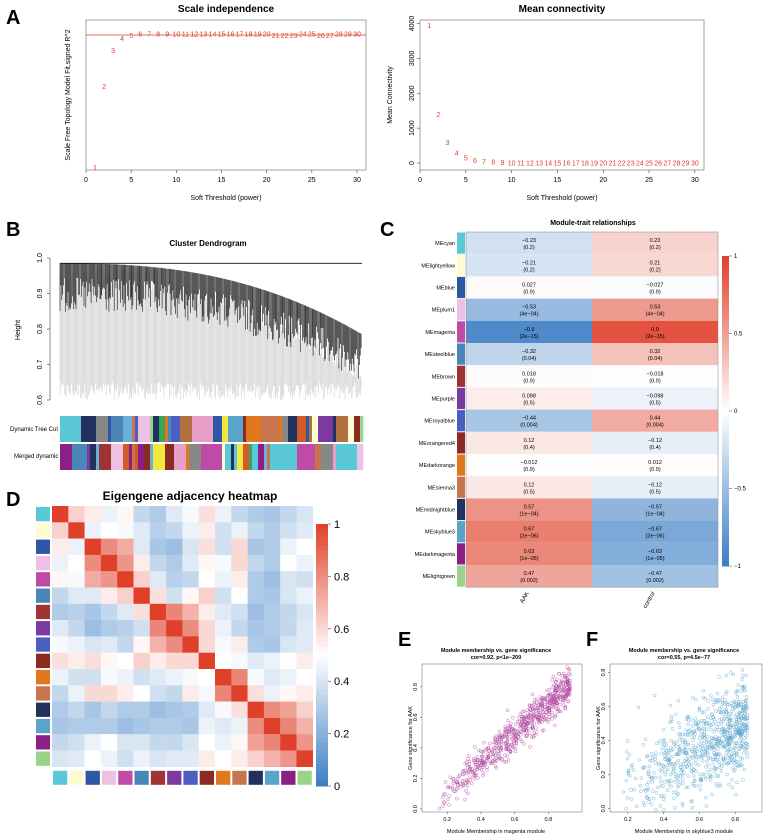  What do you see at coordinates (529, 508) in the screenshot?
I see `correlation-value: 0.57` at bounding box center [529, 508].